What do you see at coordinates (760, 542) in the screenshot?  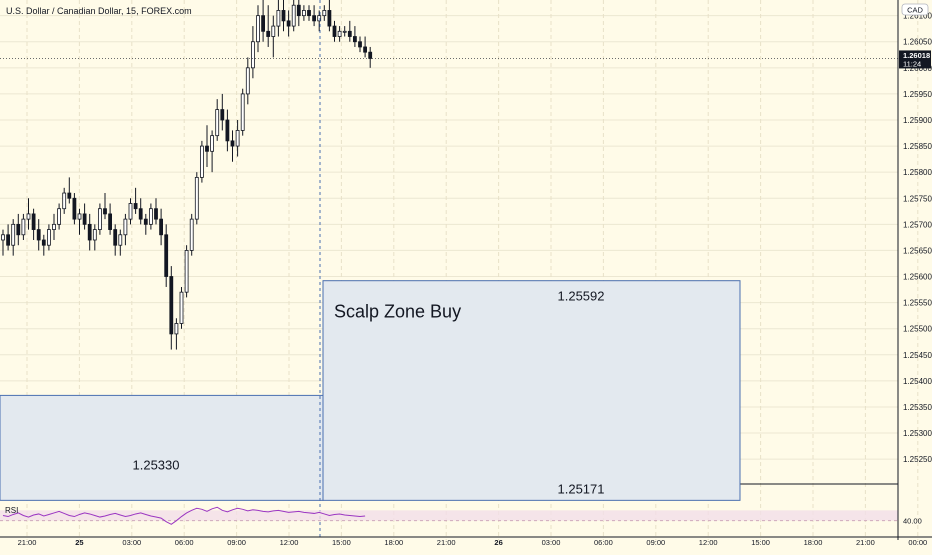 I see `time-tick-label: 15:00` at bounding box center [760, 542].